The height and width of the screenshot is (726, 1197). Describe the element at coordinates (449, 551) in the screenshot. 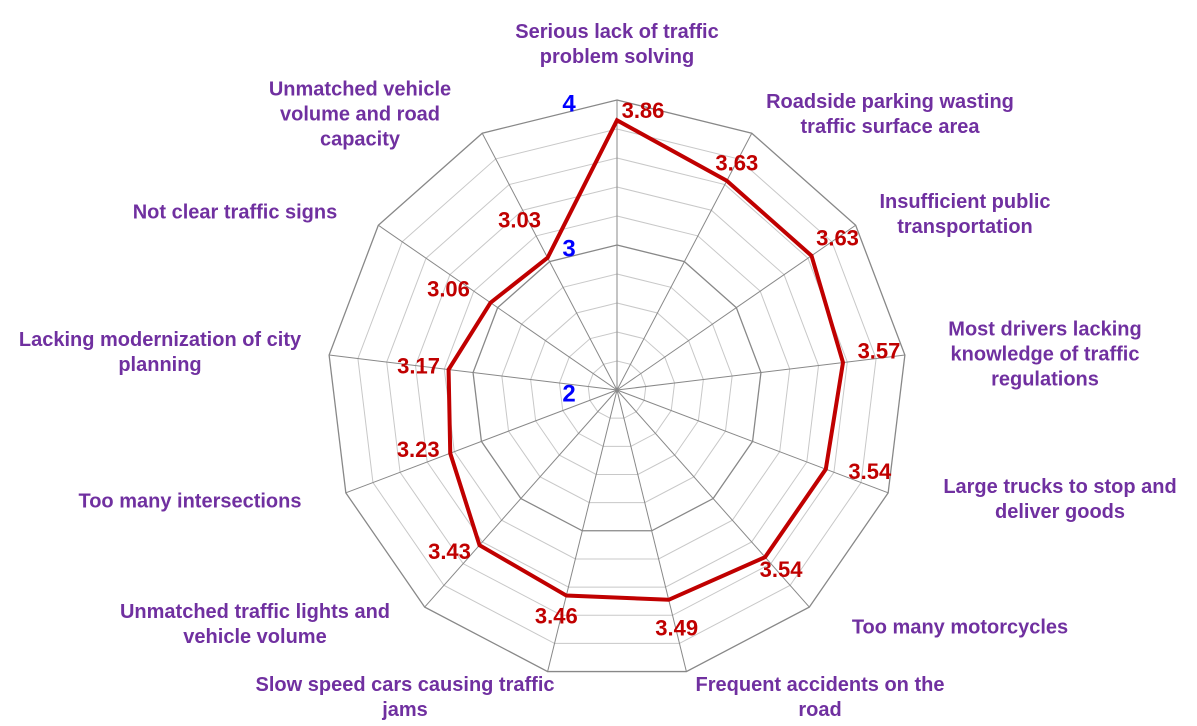

I see `value-label: 3.43` at that location.